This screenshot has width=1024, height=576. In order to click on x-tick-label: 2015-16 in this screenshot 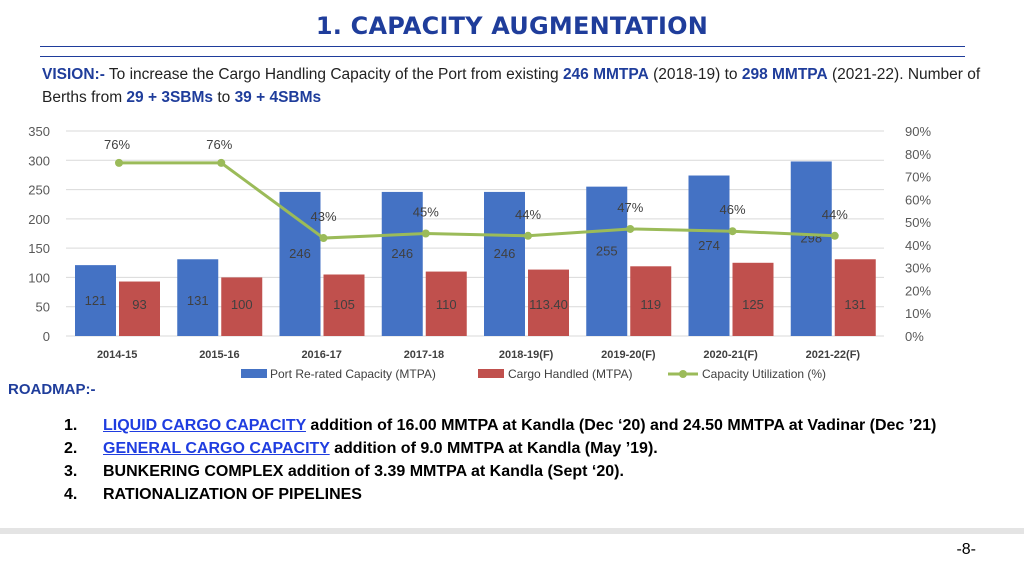, I will do `click(219, 355)`.